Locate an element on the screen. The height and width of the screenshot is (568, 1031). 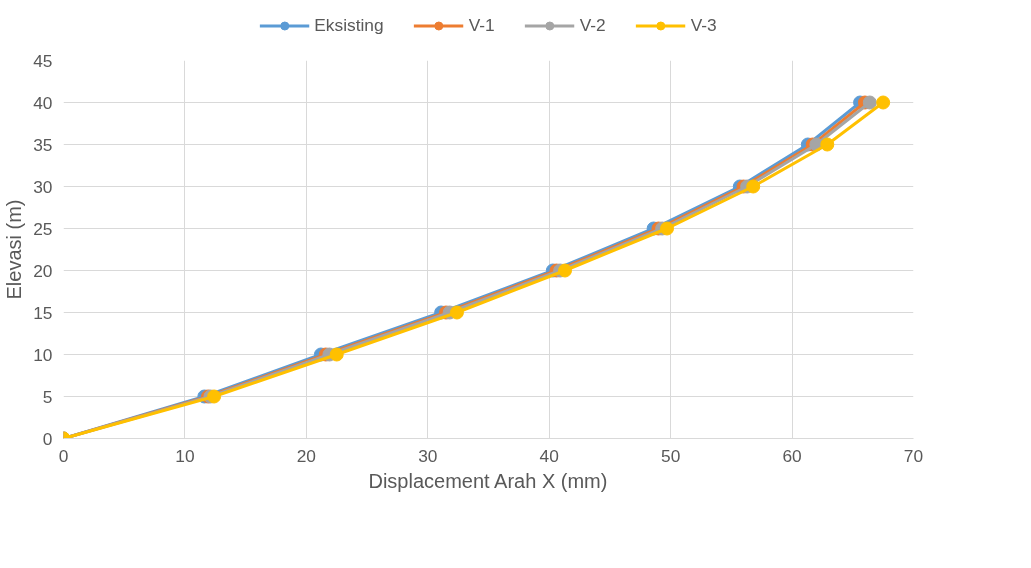
legend-label: V-3 is located at coordinates (703, 25).